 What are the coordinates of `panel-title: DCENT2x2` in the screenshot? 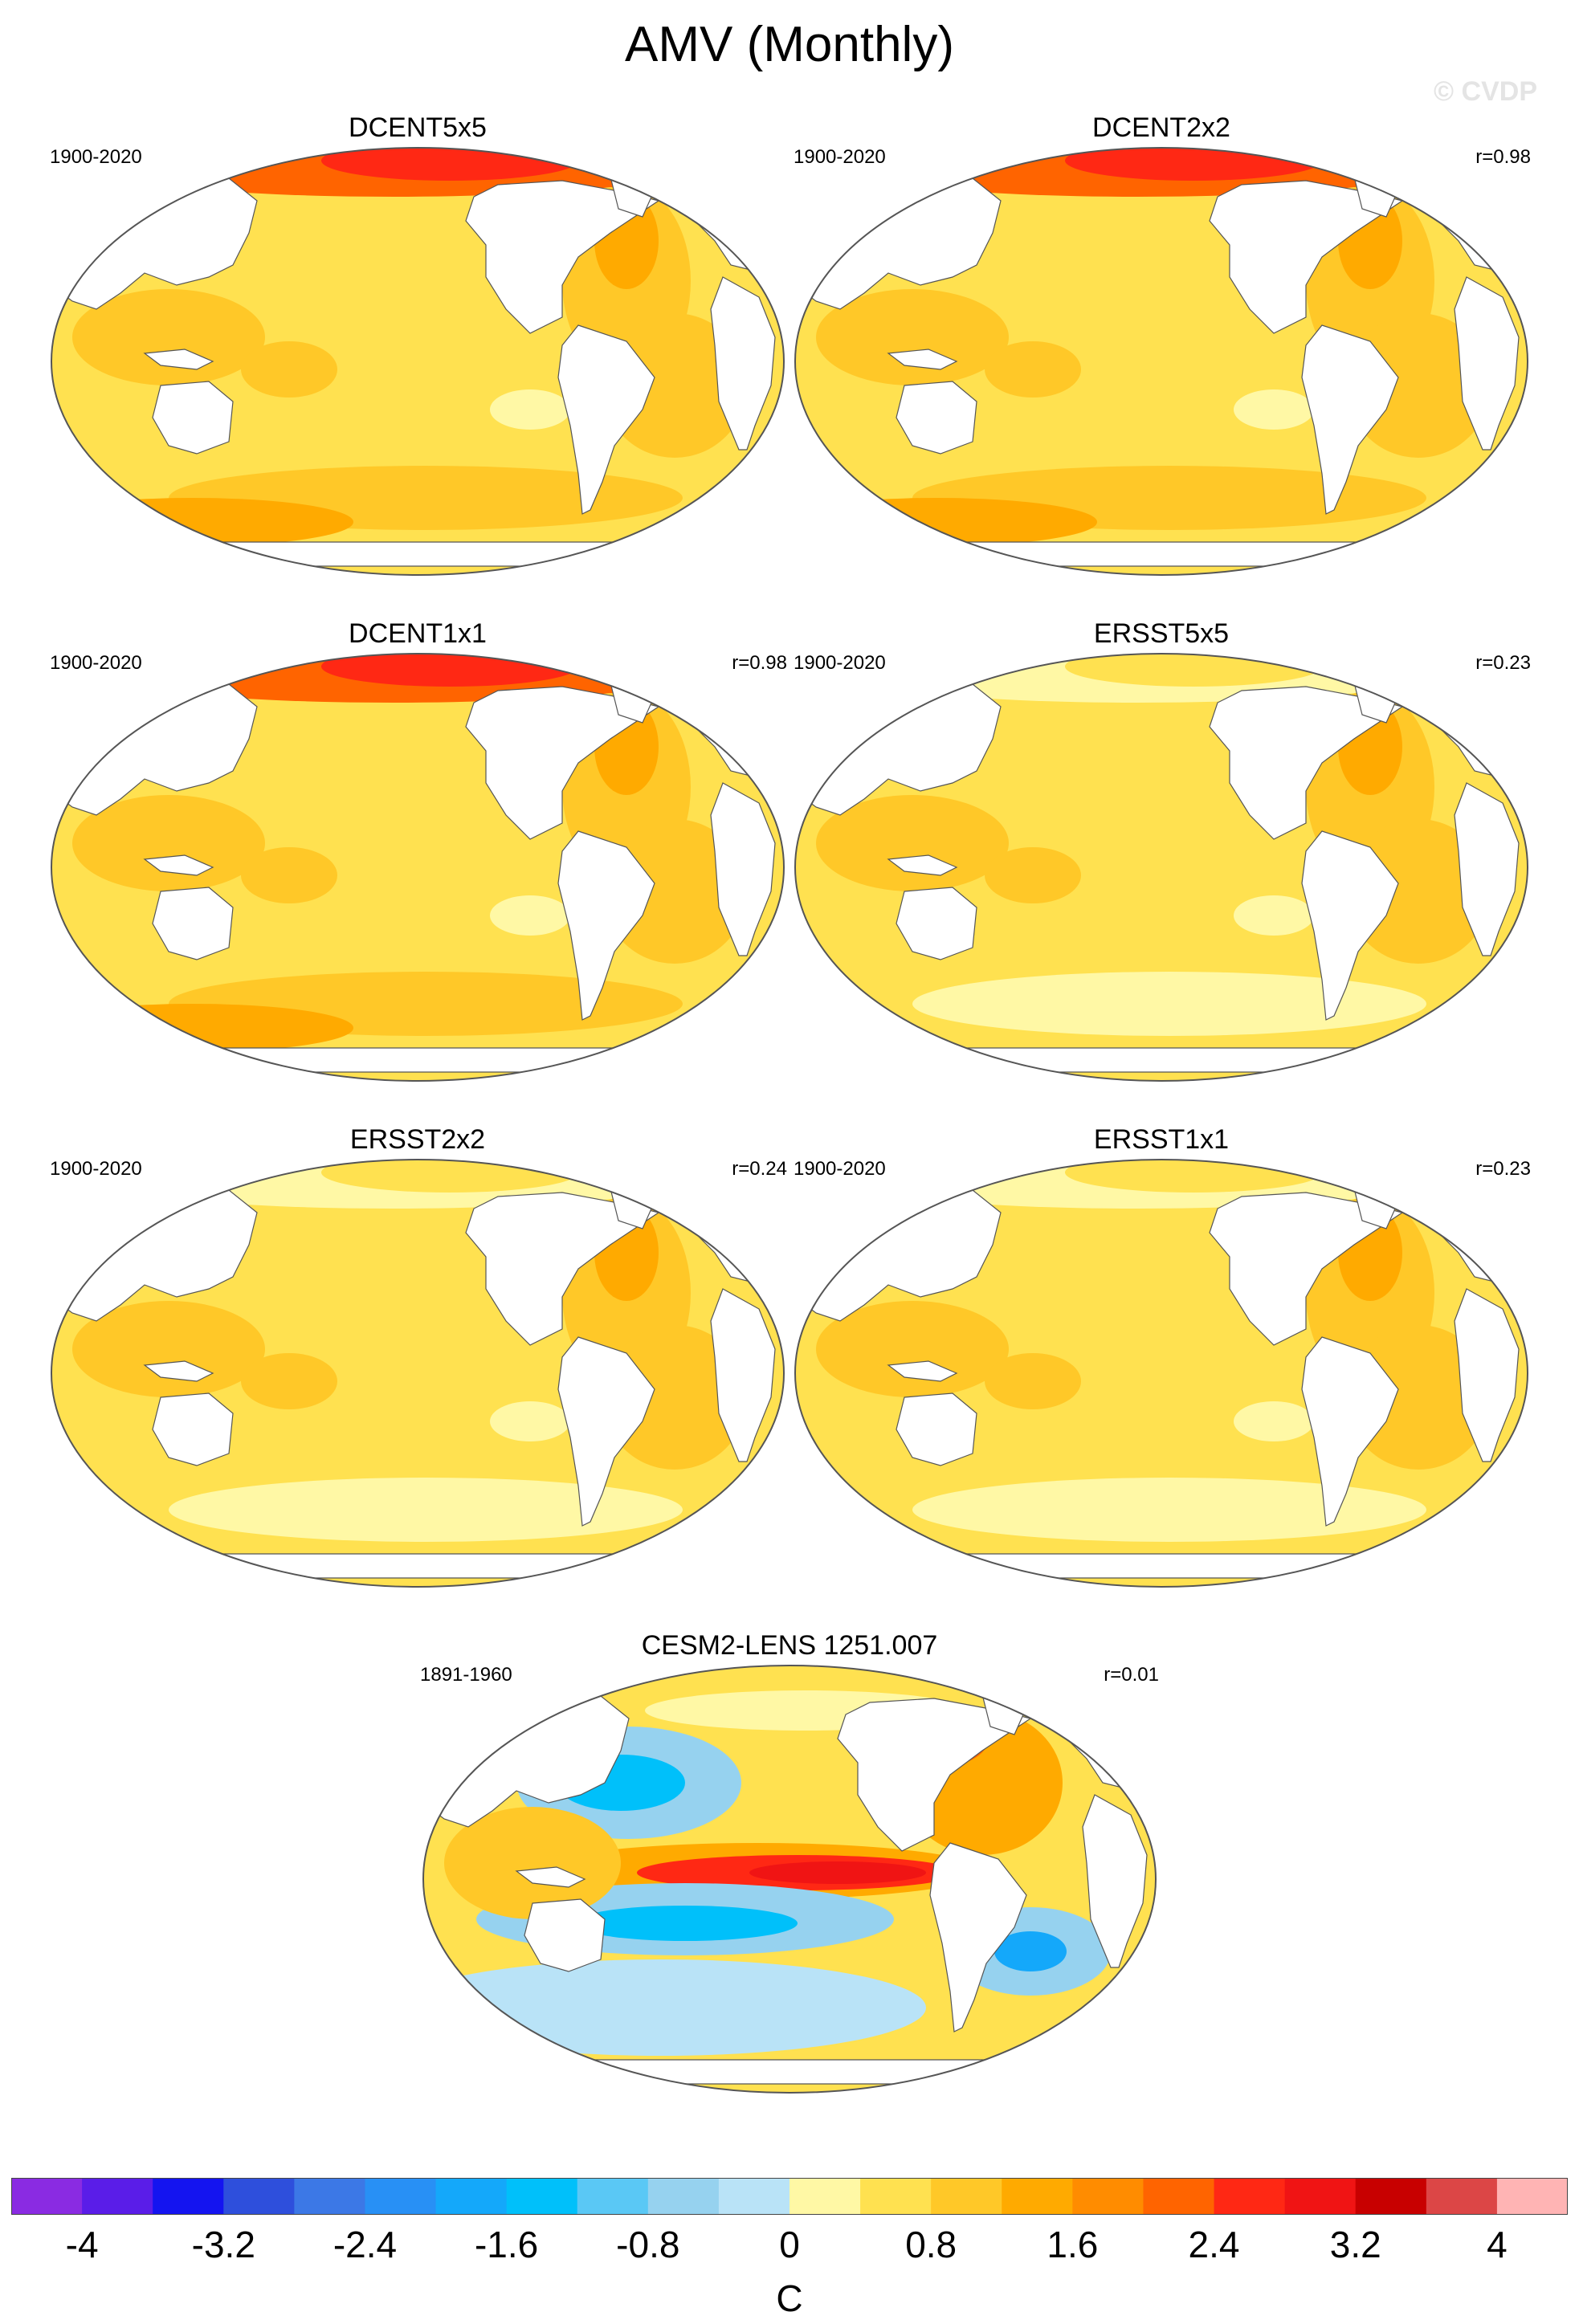 It's located at (1161, 128).